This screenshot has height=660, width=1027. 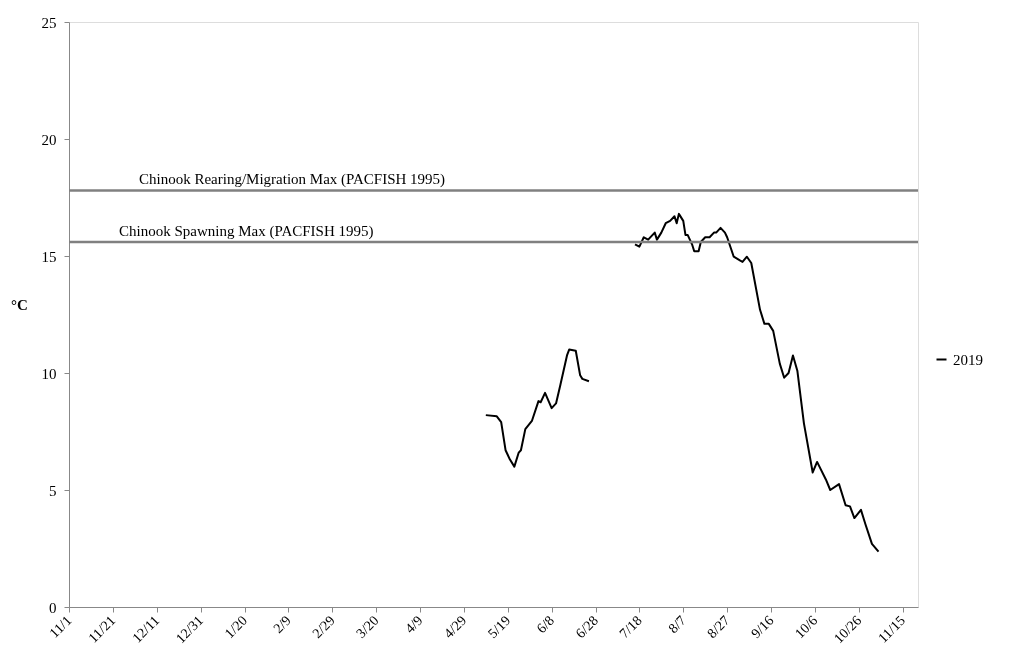 What do you see at coordinates (586, 627) in the screenshot?
I see `x-tick-label: 6/28` at bounding box center [586, 627].